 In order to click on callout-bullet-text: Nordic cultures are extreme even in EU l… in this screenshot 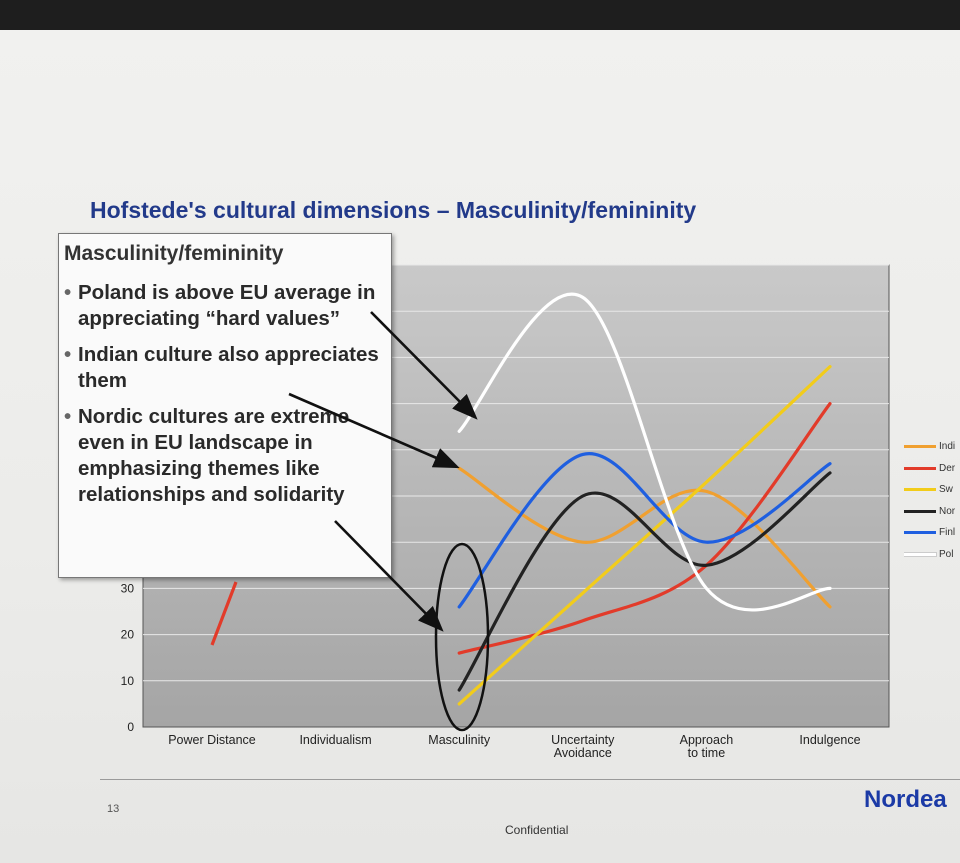, I will do `click(214, 455)`.